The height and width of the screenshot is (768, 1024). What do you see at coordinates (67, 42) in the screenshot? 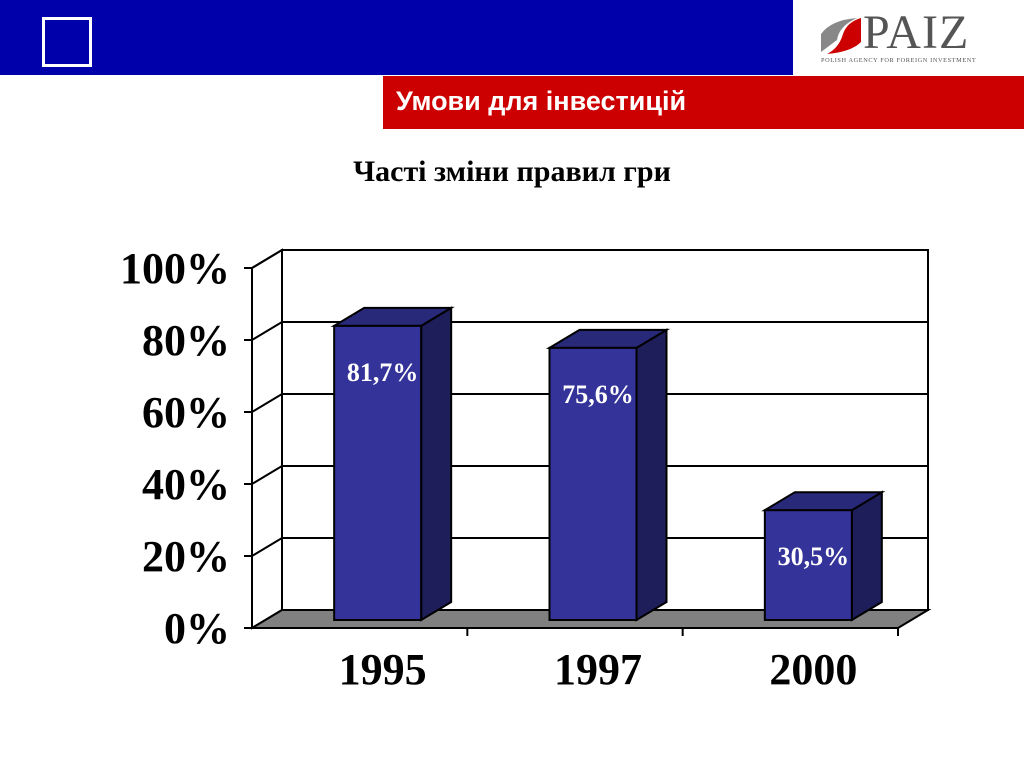
I see `square-outline-icon` at bounding box center [67, 42].